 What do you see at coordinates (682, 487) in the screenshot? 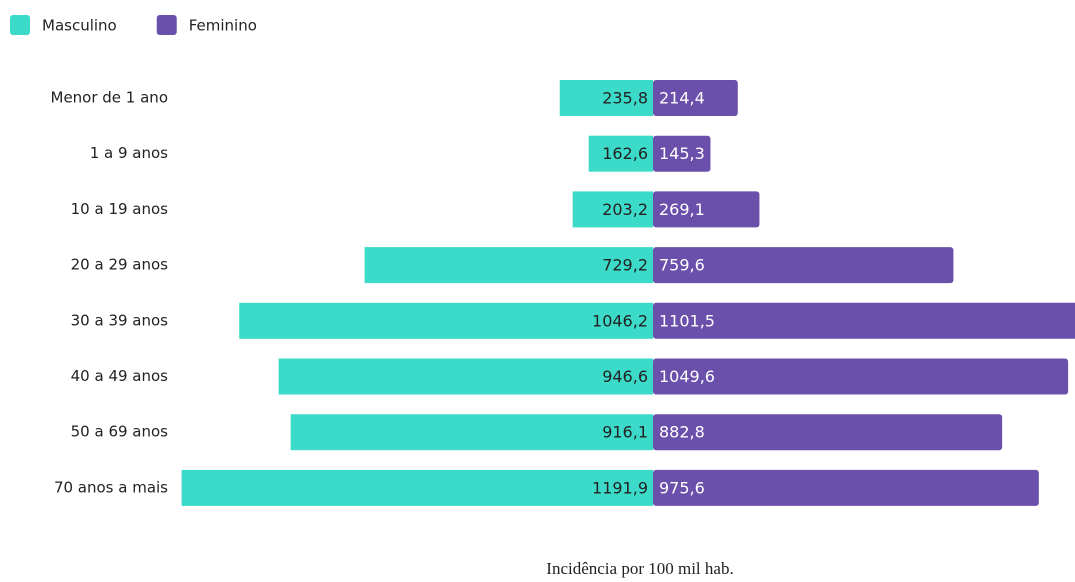
I see `value-label: 975,6` at bounding box center [682, 487].